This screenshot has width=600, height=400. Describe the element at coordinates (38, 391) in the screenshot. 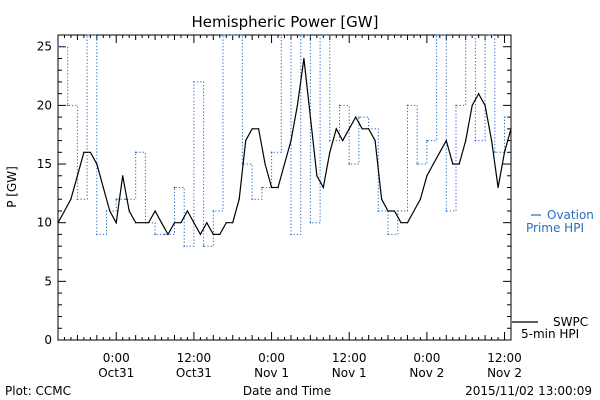

I see `footer-plot-credit: Plot: CCMC` at that location.